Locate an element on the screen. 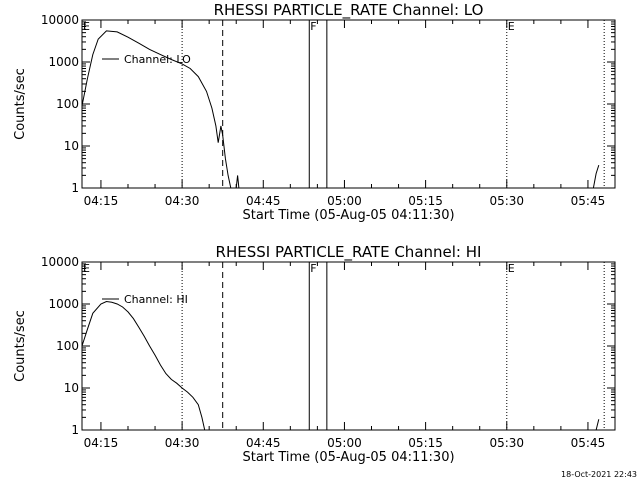 This screenshot has height=480, width=640. timestamp: 18-Oct-2021 22:43 is located at coordinates (599, 474).